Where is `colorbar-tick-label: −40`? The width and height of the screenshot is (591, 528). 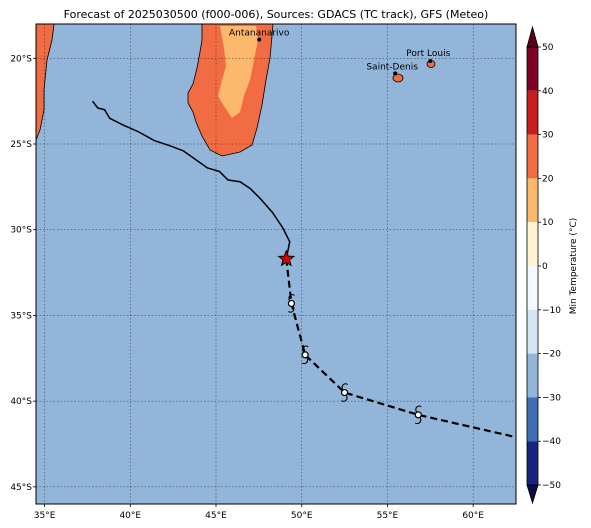
colorbar-tick-label: −40 is located at coordinates (551, 442).